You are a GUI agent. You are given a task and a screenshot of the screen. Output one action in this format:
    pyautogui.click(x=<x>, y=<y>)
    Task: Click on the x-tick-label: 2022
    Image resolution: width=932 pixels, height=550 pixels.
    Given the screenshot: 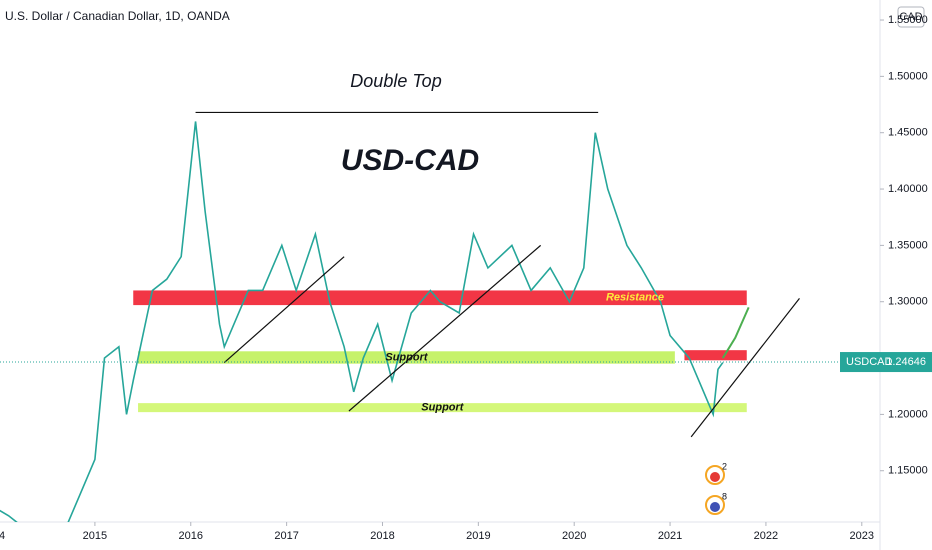 What is the action you would take?
    pyautogui.click(x=766, y=536)
    